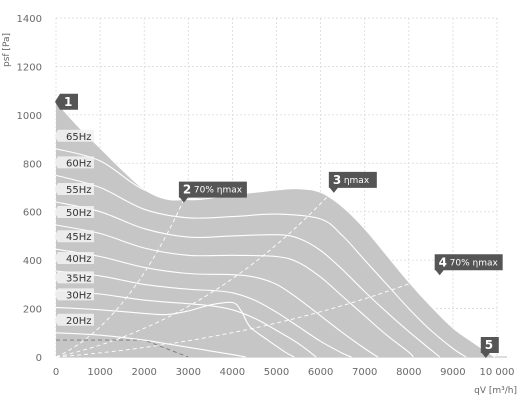 The width and height of the screenshot is (527, 400). I want to click on marker-1: 1, so click(66, 101).